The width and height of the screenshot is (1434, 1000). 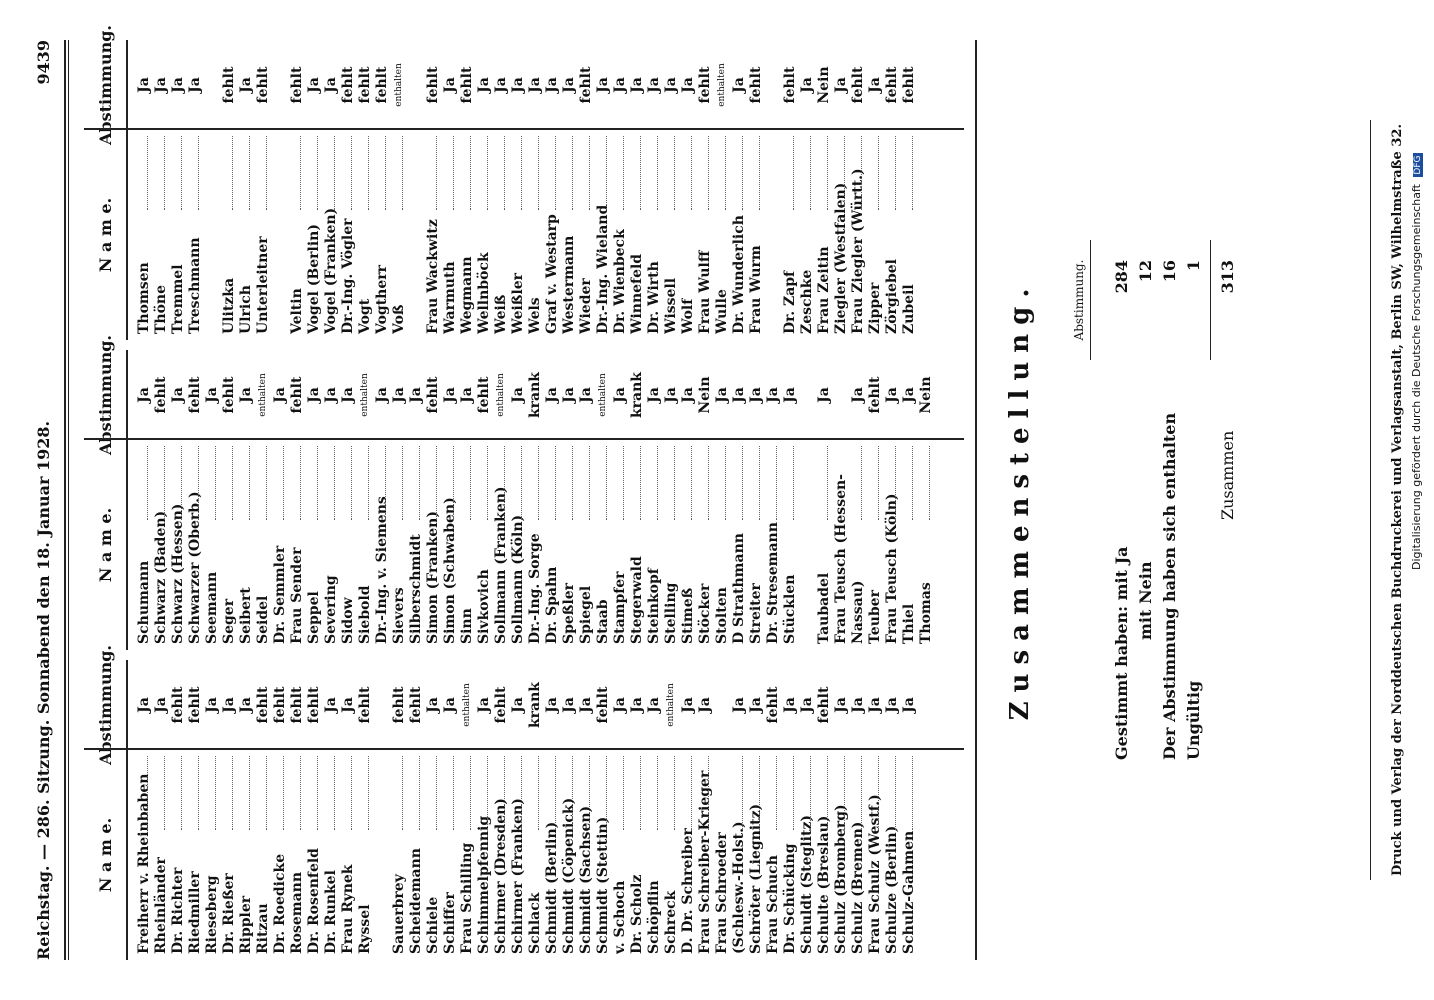 I want to click on vote-row: Taubadel Ja, so click(x=821, y=500).